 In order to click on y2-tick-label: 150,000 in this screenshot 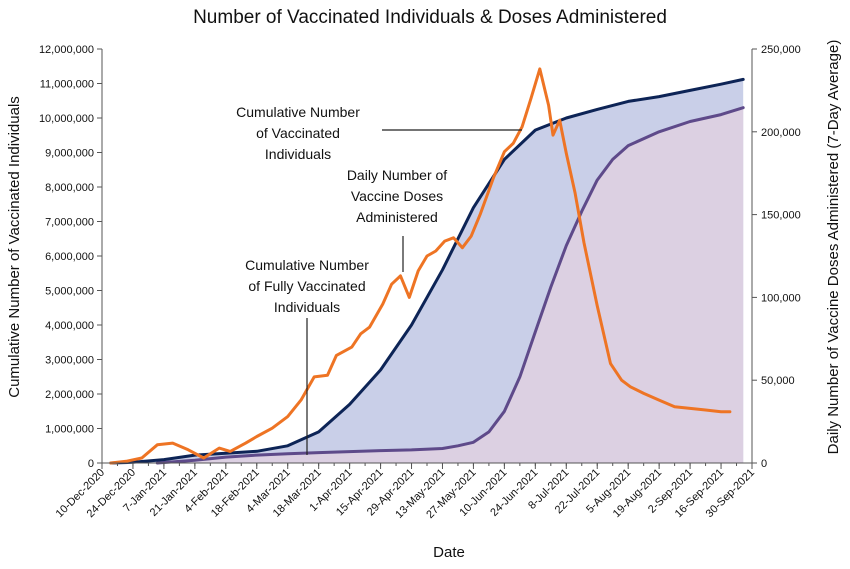, I will do `click(781, 216)`.